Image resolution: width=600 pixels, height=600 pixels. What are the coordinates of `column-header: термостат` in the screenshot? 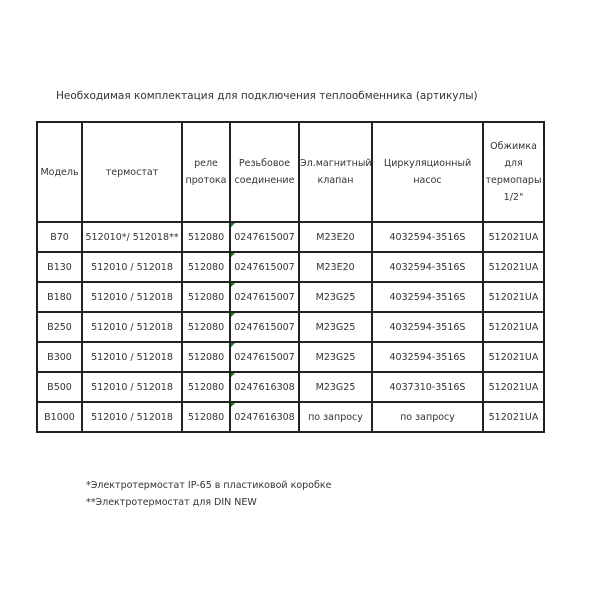 It's located at (132, 172).